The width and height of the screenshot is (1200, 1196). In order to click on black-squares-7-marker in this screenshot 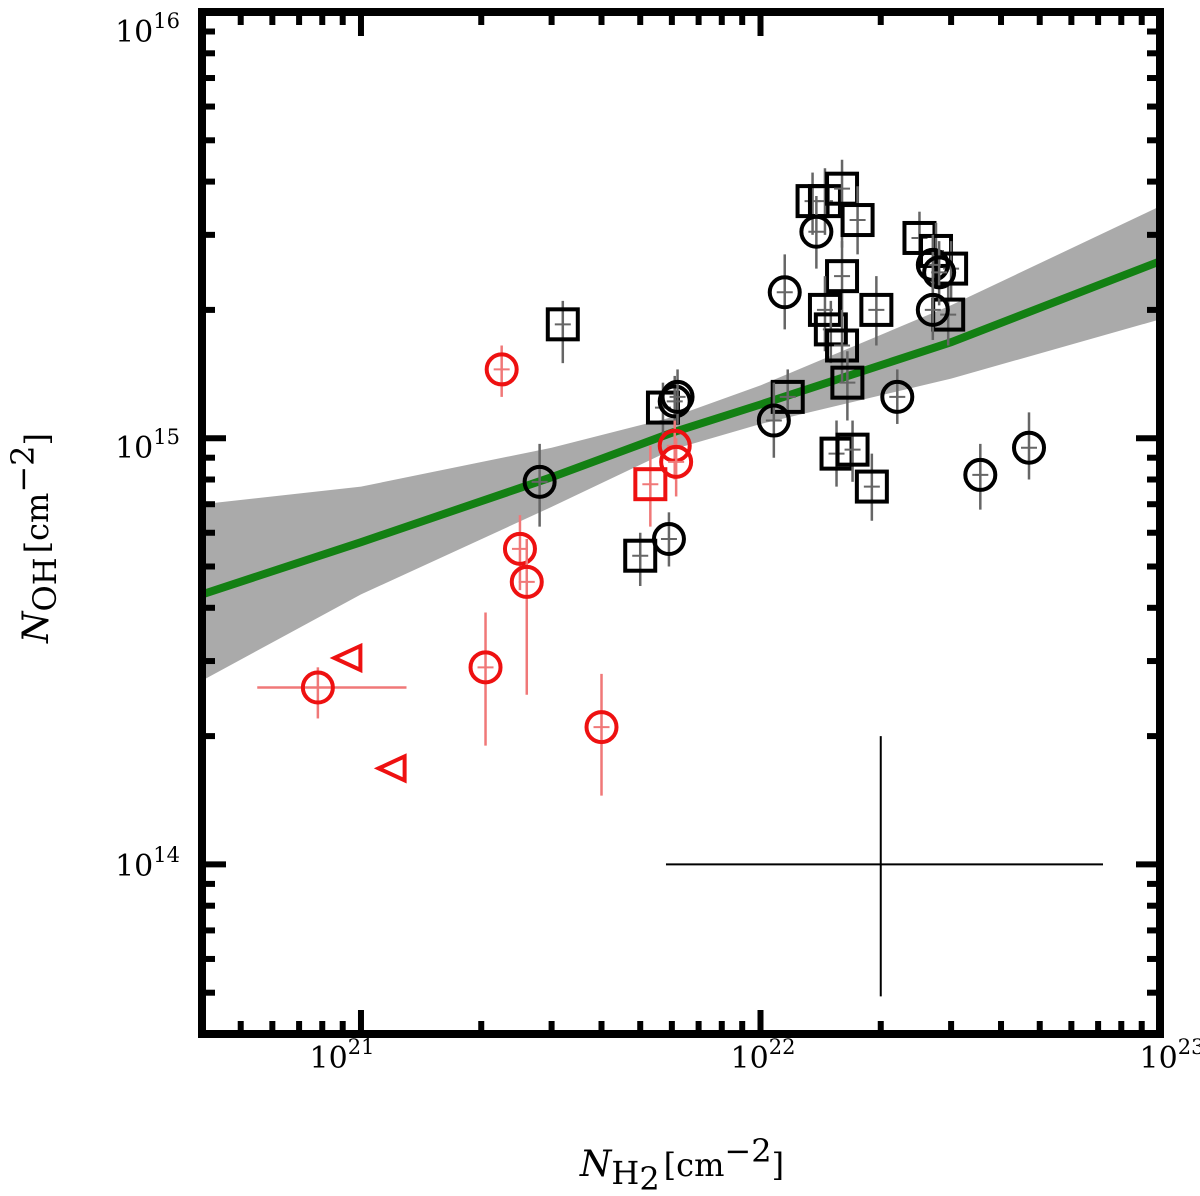, I will do `click(857, 220)`.